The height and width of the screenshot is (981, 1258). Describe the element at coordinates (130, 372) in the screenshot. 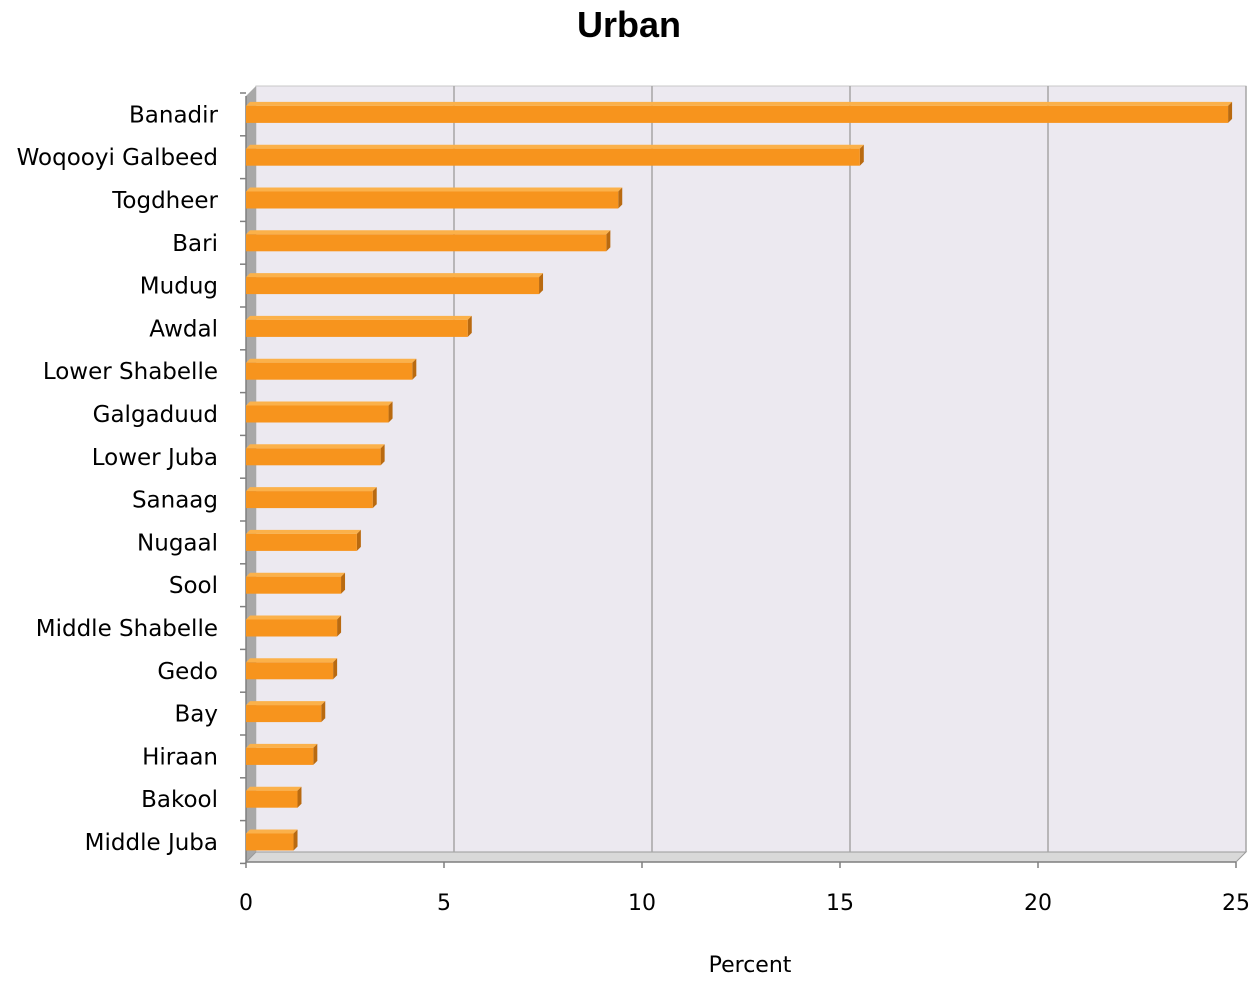

I see `category-label: Lower Shabelle` at that location.